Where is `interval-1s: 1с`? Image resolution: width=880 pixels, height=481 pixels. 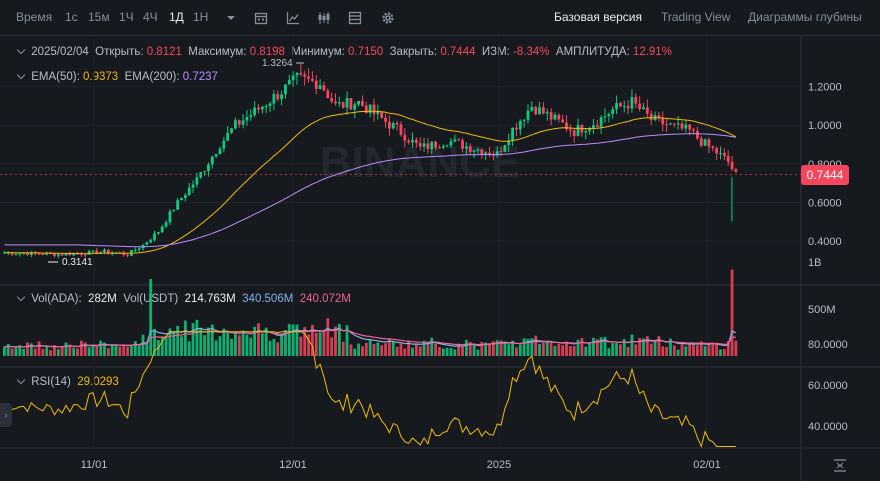 interval-1s: 1с is located at coordinates (71, 17).